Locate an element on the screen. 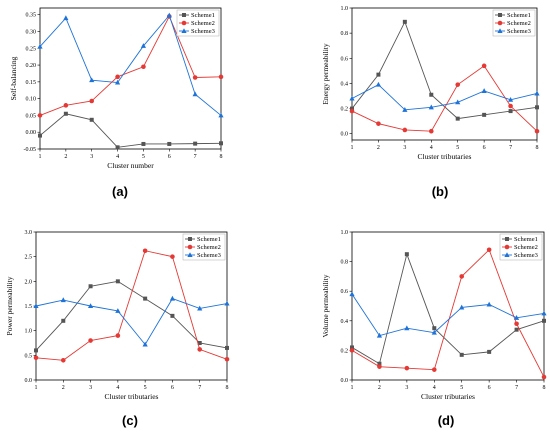 This screenshot has width=550, height=446. y-tick-label: 1.0 is located at coordinates (345, 233).